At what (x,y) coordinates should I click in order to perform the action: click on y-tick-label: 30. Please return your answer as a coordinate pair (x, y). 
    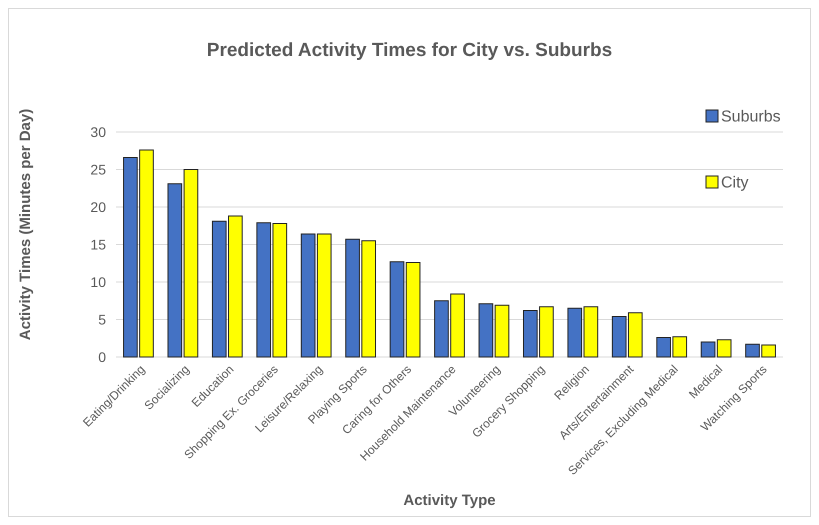
    Looking at the image, I should click on (98, 132).